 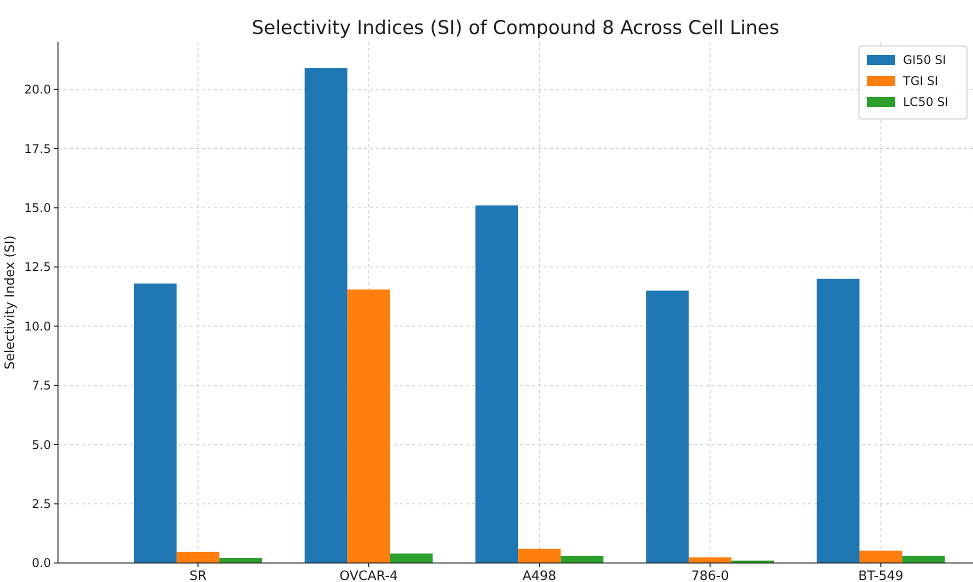 What do you see at coordinates (37, 267) in the screenshot?
I see `y-tick-label: 12.5` at bounding box center [37, 267].